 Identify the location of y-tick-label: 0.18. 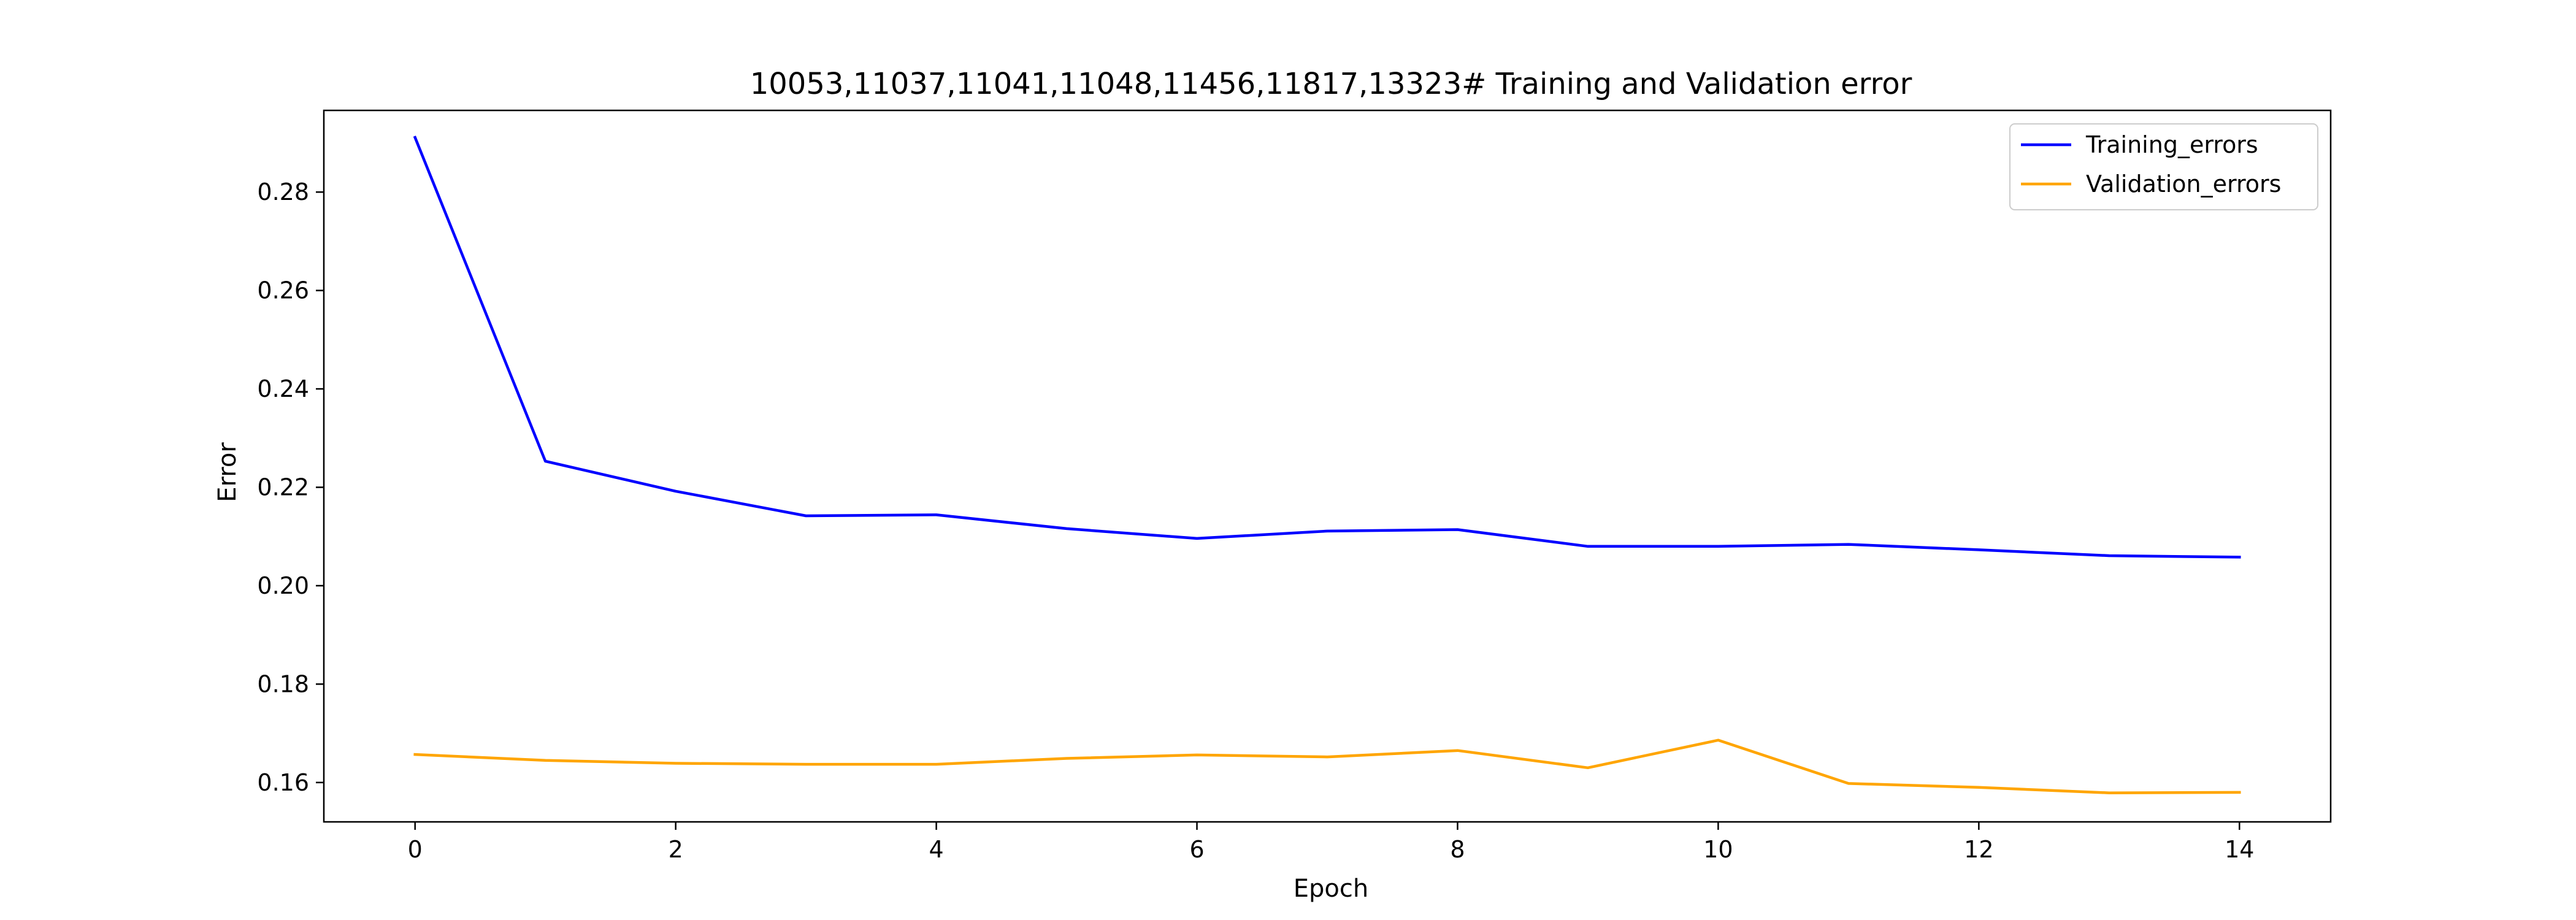
(283, 683).